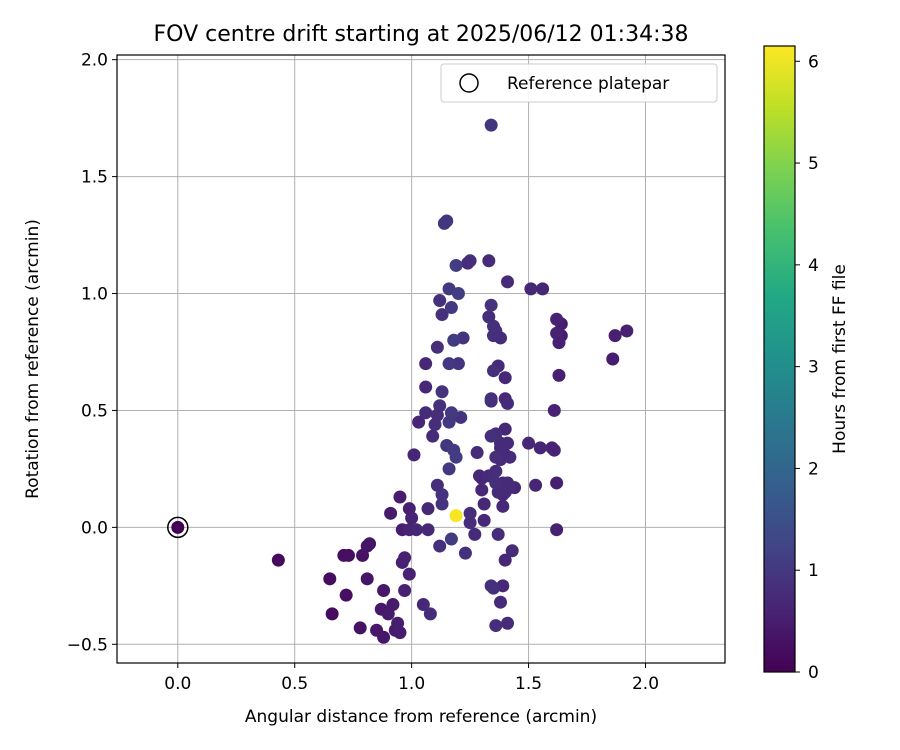 This screenshot has height=750, width=900. What do you see at coordinates (94, 178) in the screenshot?
I see `y-tick-label: 1.5` at bounding box center [94, 178].